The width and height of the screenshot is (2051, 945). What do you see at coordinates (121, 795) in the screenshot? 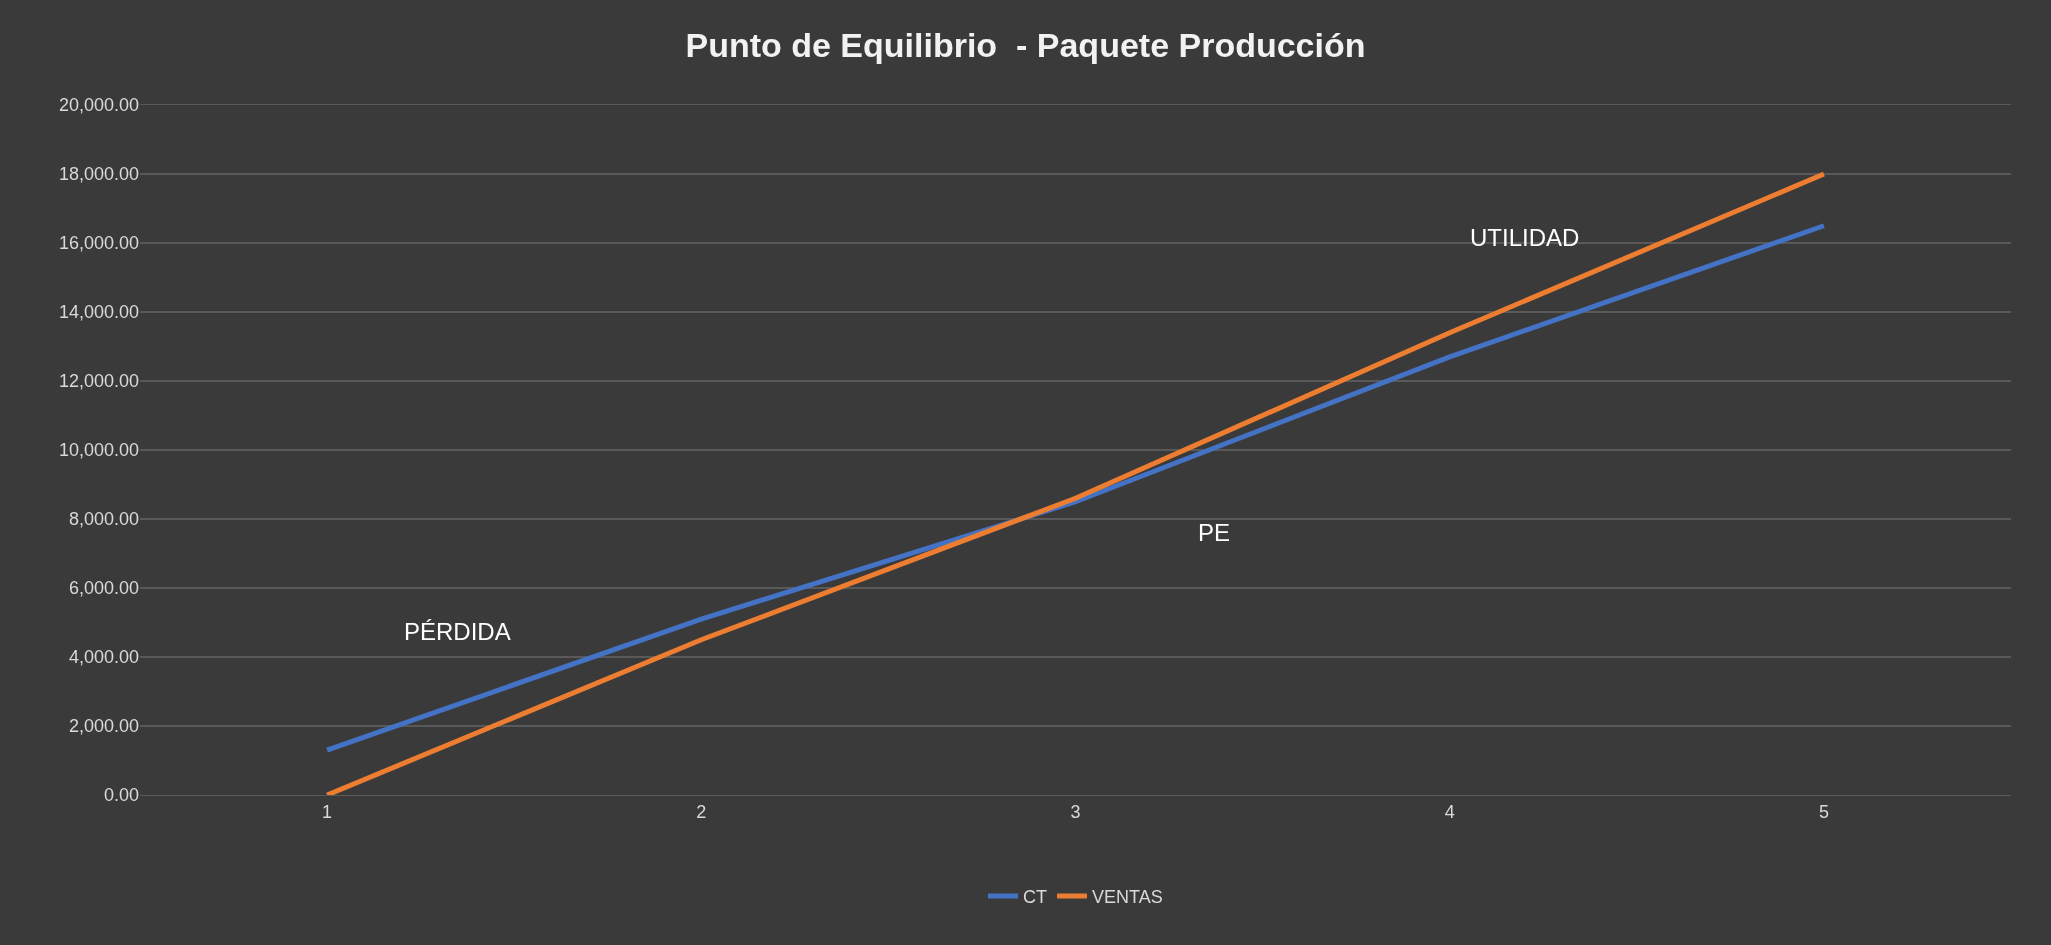
I see `y-tick-label: 0.00` at bounding box center [121, 795].